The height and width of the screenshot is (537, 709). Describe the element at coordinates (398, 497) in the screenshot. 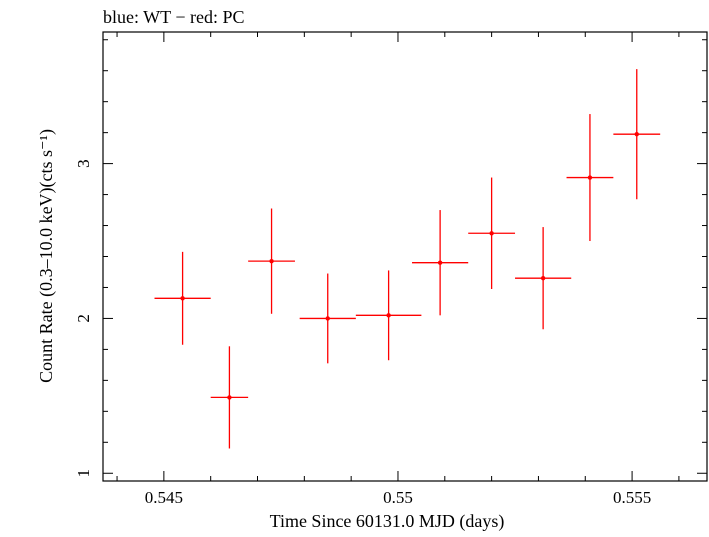

I see `x-tick-label: 0.55` at that location.